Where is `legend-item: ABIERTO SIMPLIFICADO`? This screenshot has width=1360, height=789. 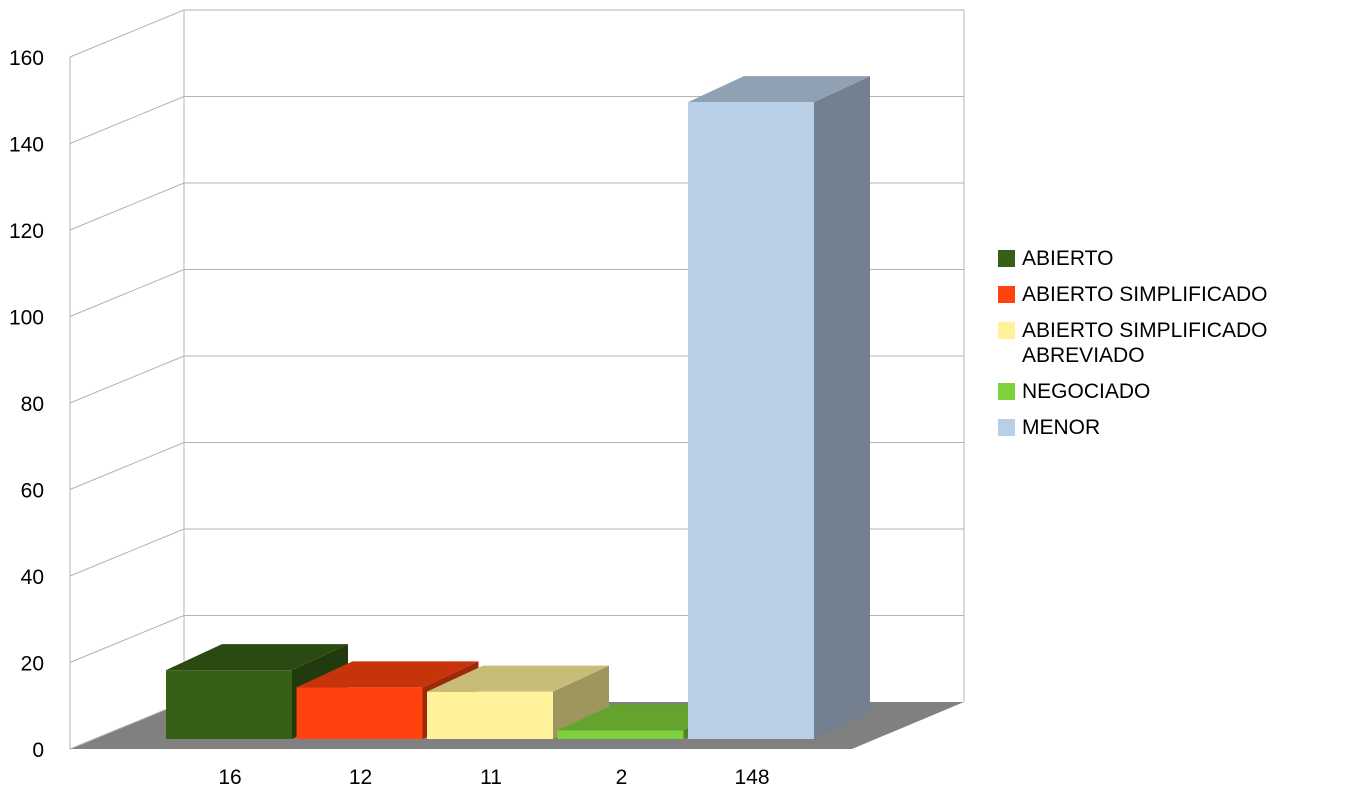
legend-item: ABIERTO SIMPLIFICADO is located at coordinates (1178, 294).